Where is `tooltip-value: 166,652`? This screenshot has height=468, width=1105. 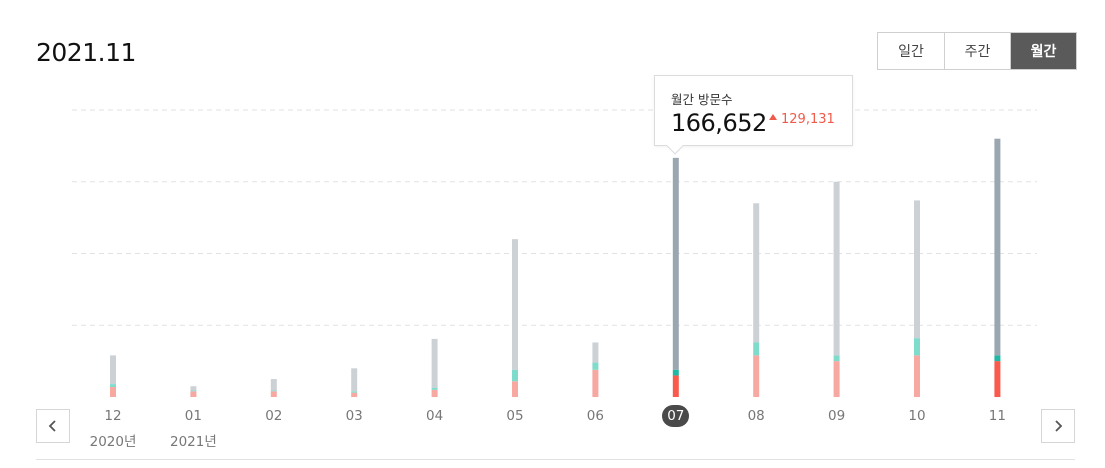 tooltip-value: 166,652 is located at coordinates (719, 123).